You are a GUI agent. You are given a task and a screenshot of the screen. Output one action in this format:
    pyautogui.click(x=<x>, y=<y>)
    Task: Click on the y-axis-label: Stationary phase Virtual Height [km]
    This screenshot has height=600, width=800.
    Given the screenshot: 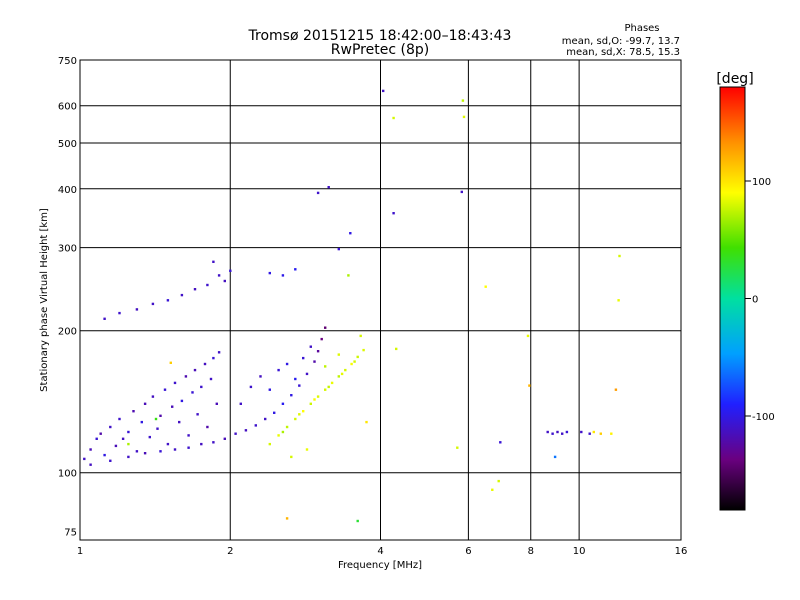 What is the action you would take?
    pyautogui.click(x=44, y=300)
    